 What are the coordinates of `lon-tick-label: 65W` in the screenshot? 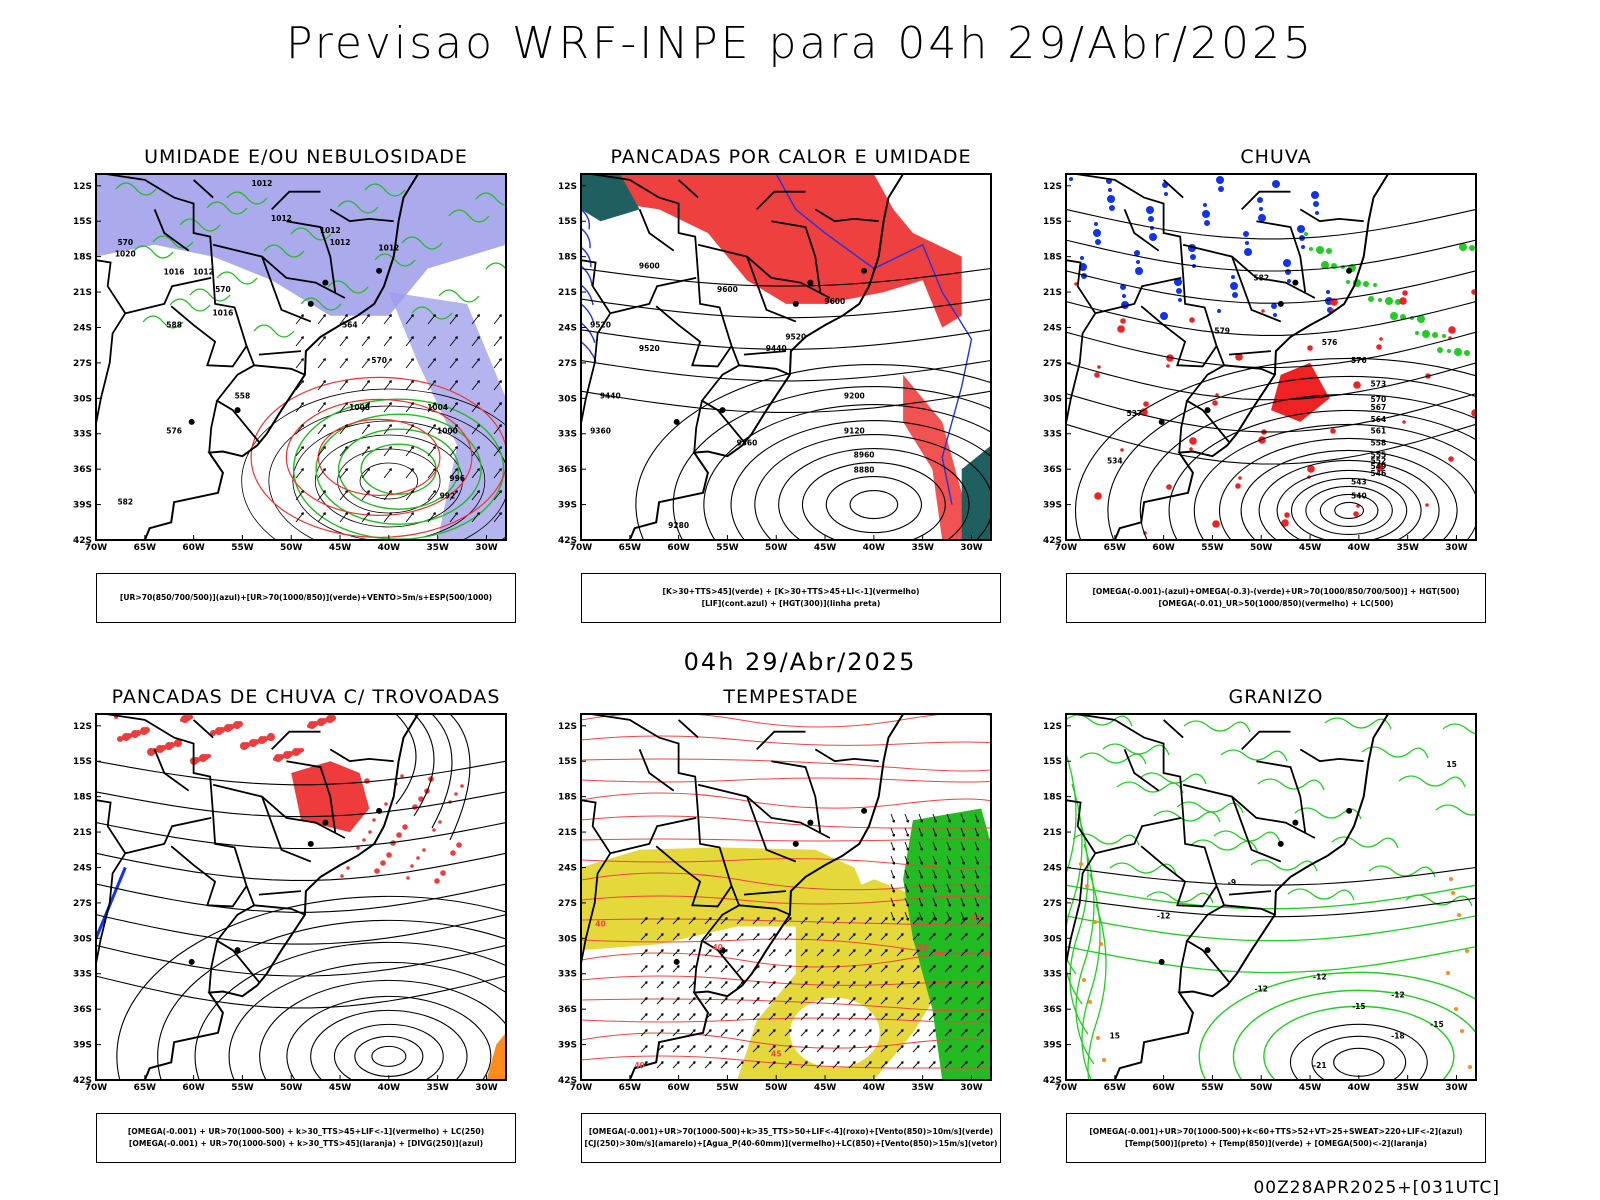 It's located at (630, 1088).